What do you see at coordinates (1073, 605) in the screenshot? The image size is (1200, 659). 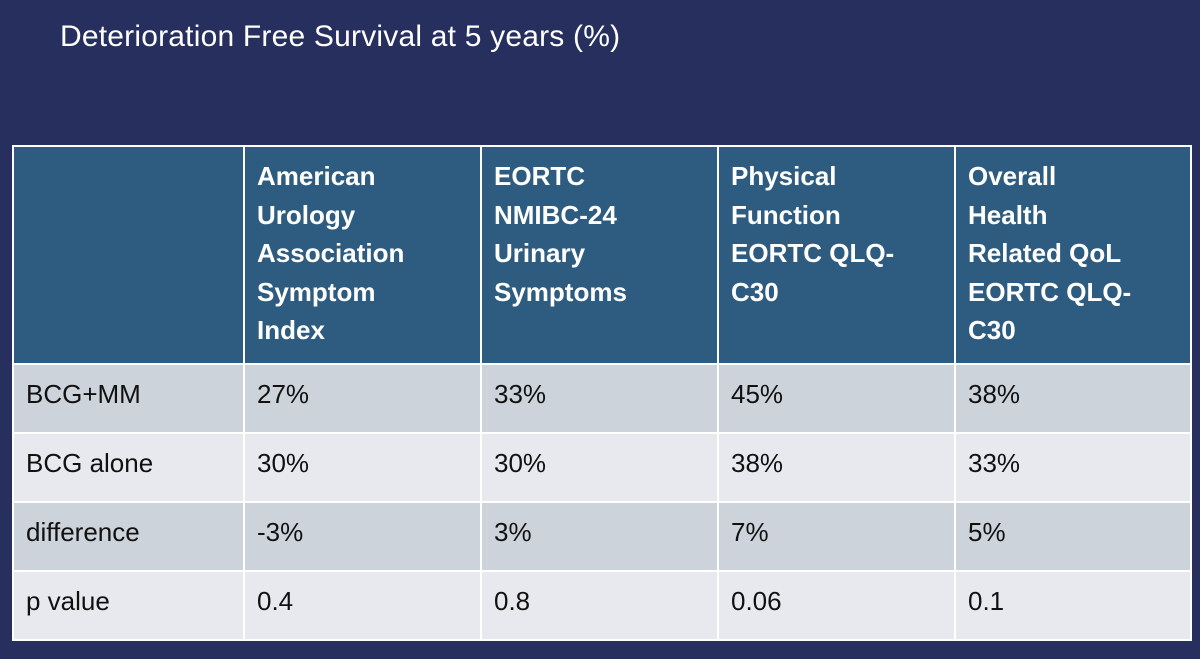 I see `table-cell: 0.1` at bounding box center [1073, 605].